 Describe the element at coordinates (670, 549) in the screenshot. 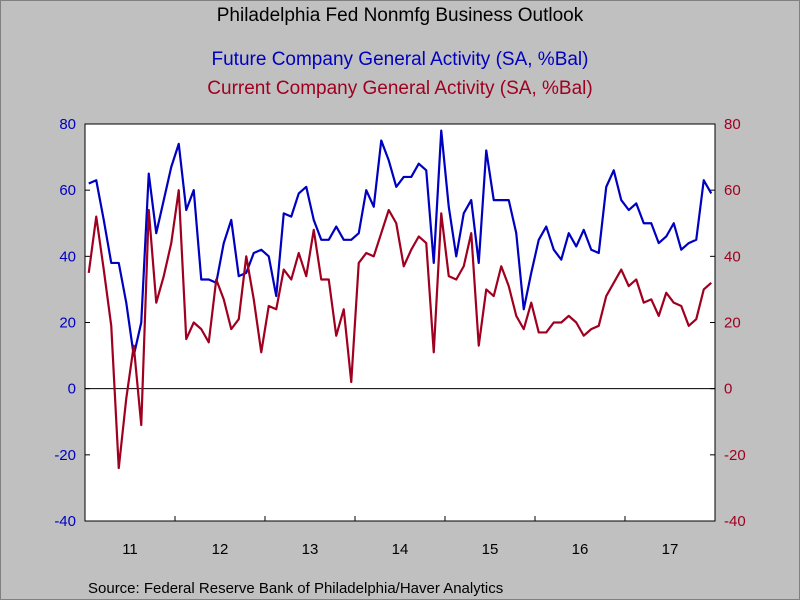

I see `x-tick-label: 17` at that location.